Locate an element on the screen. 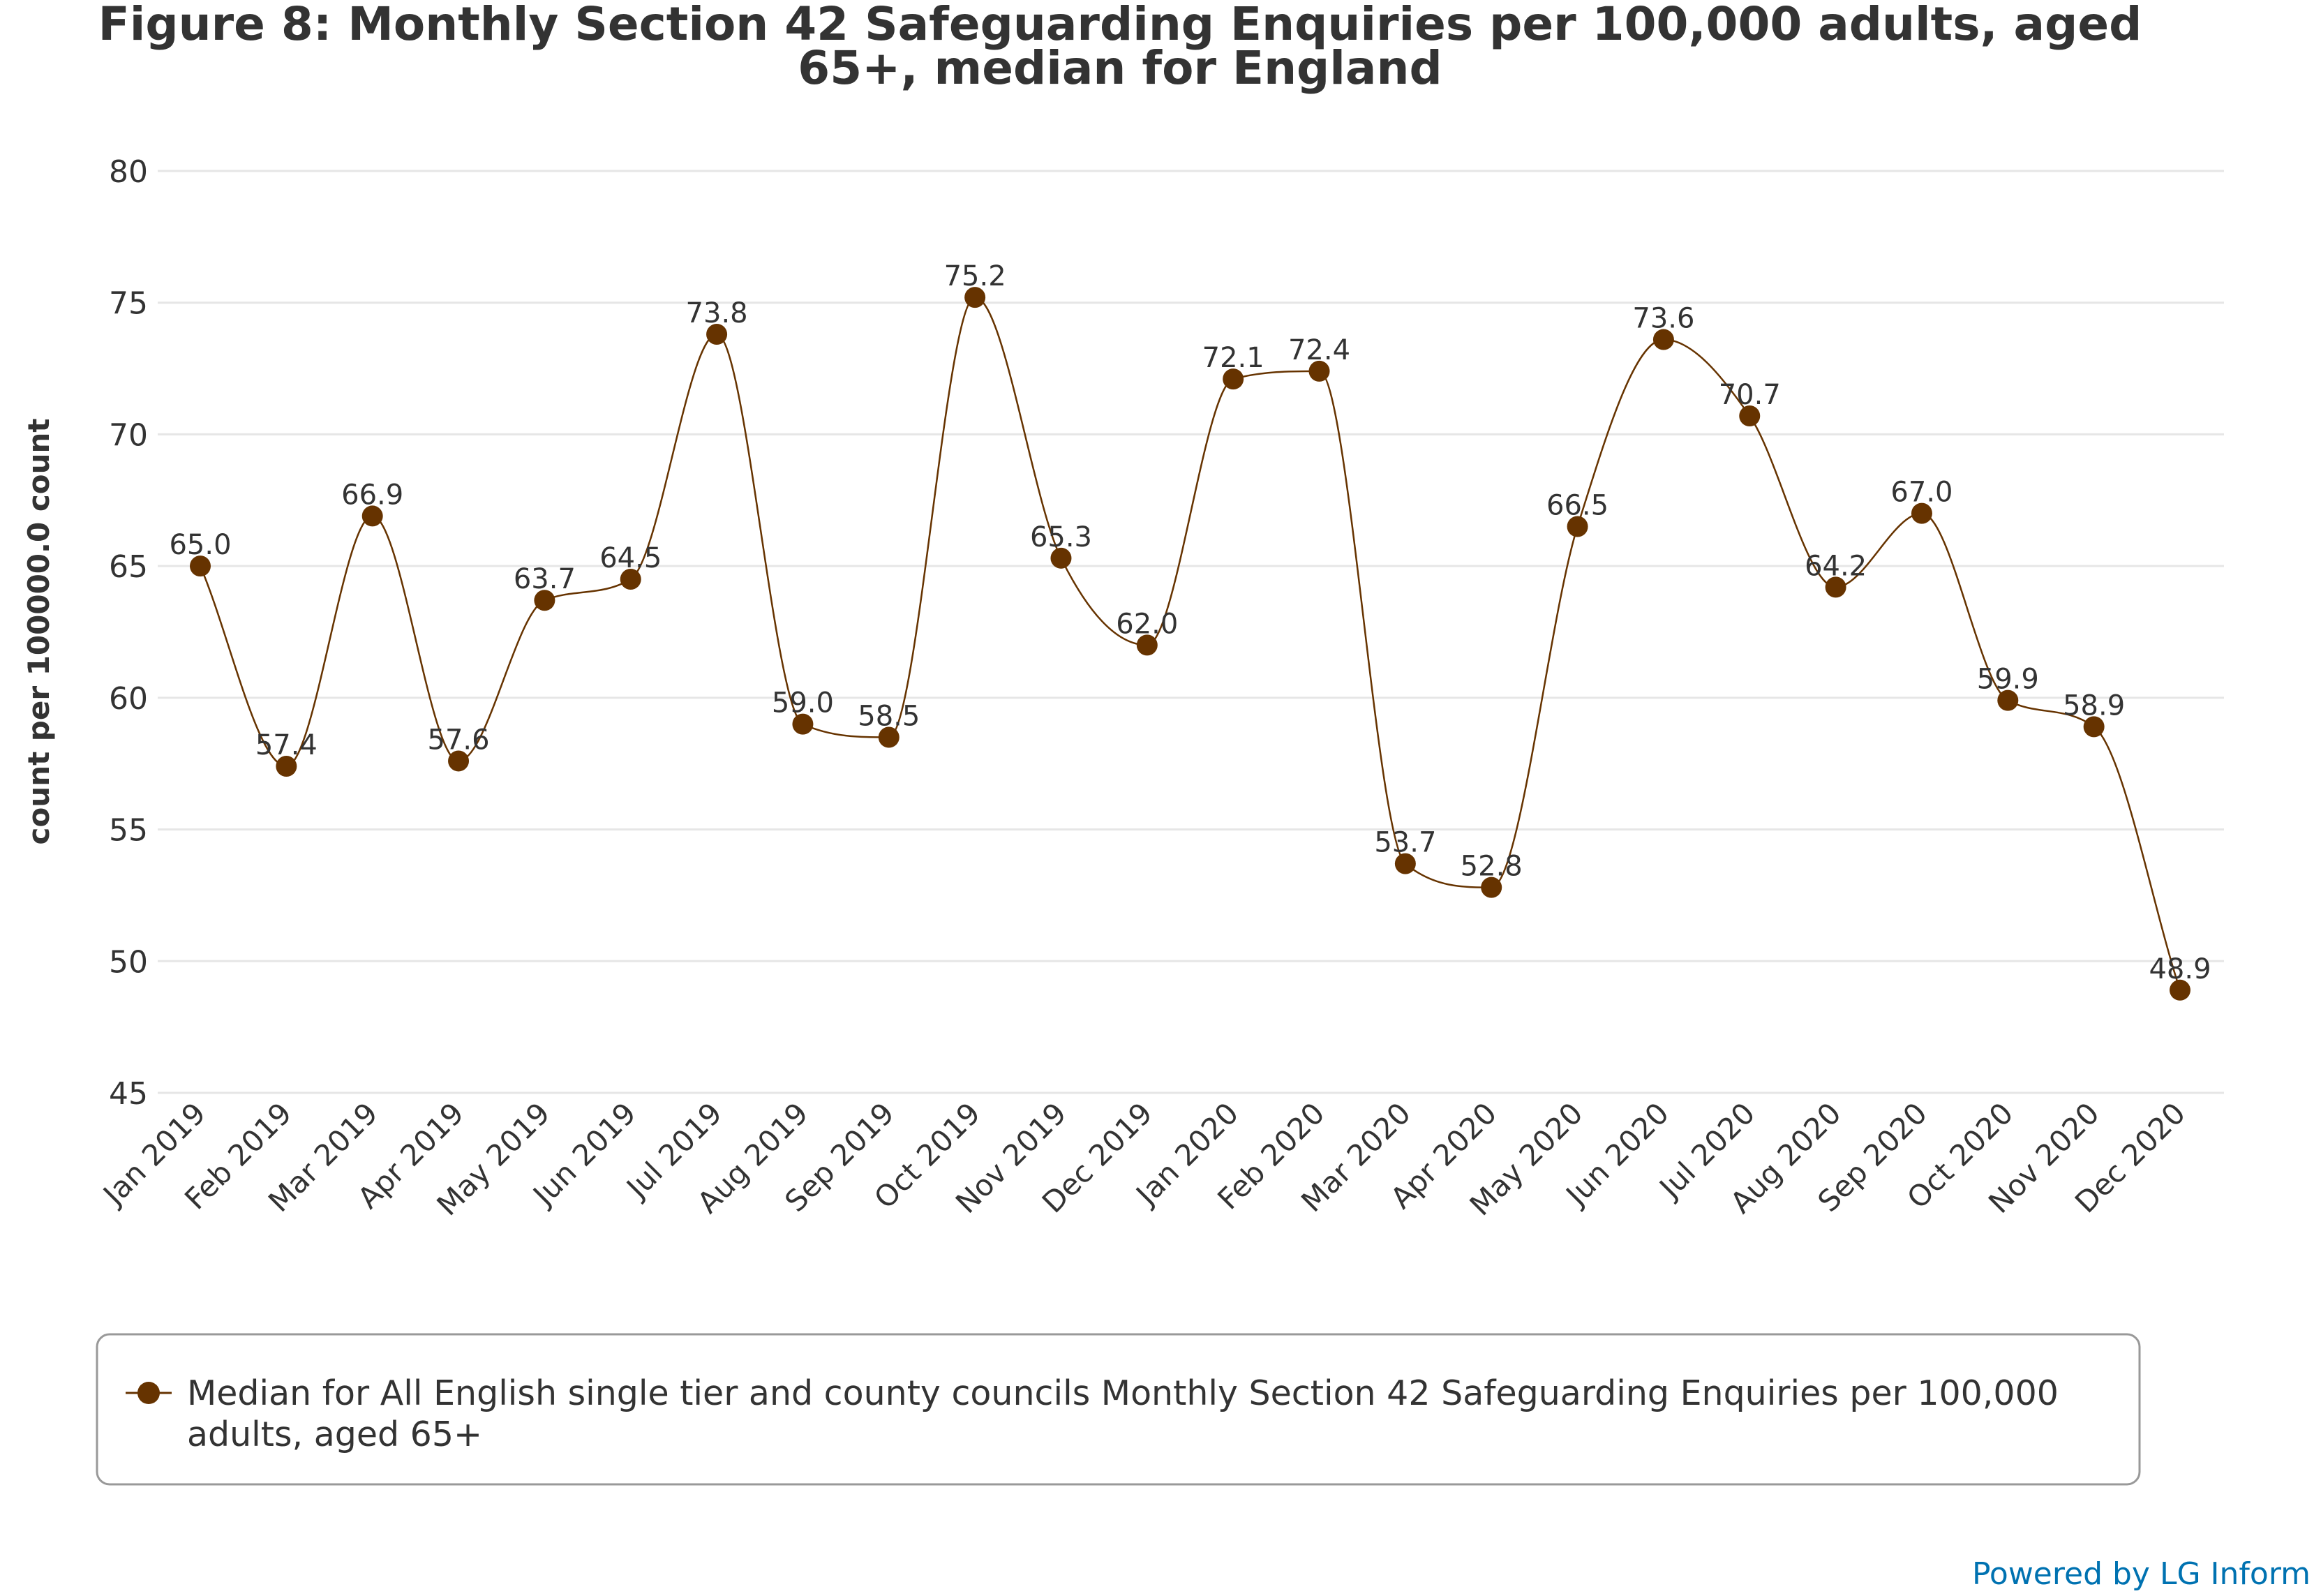  data-label: 57.4 is located at coordinates (286, 745).